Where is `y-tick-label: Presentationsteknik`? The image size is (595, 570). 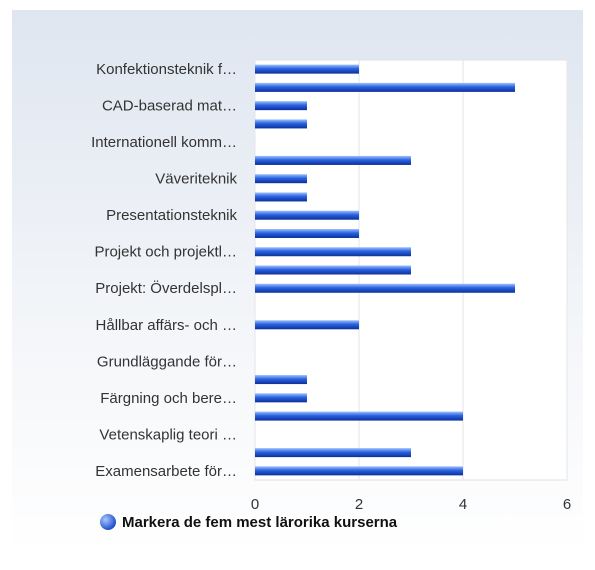 y-tick-label: Presentationsteknik is located at coordinates (171, 215).